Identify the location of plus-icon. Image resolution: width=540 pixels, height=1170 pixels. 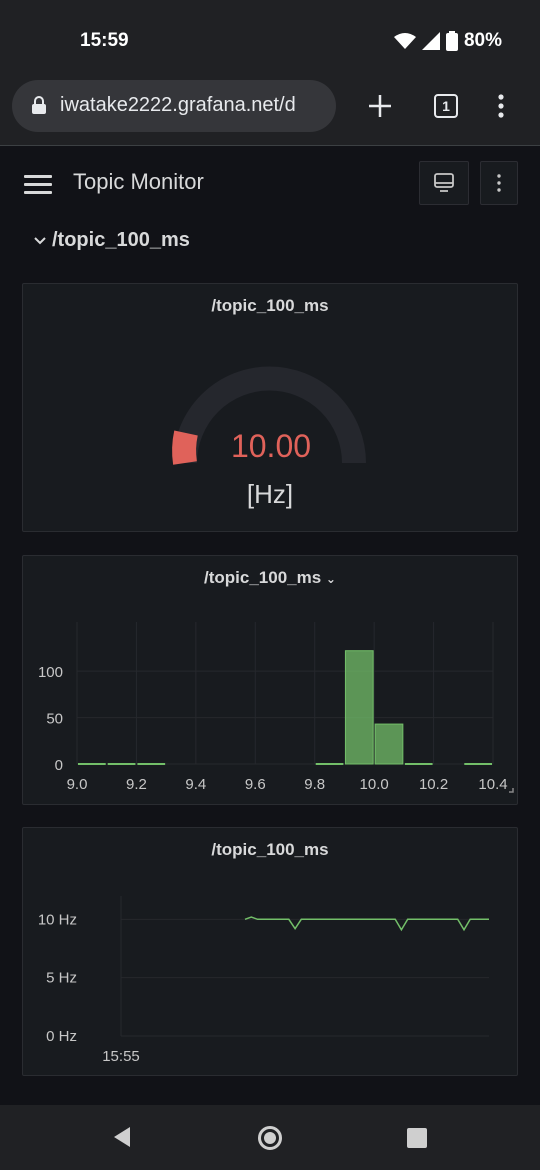
(380, 106).